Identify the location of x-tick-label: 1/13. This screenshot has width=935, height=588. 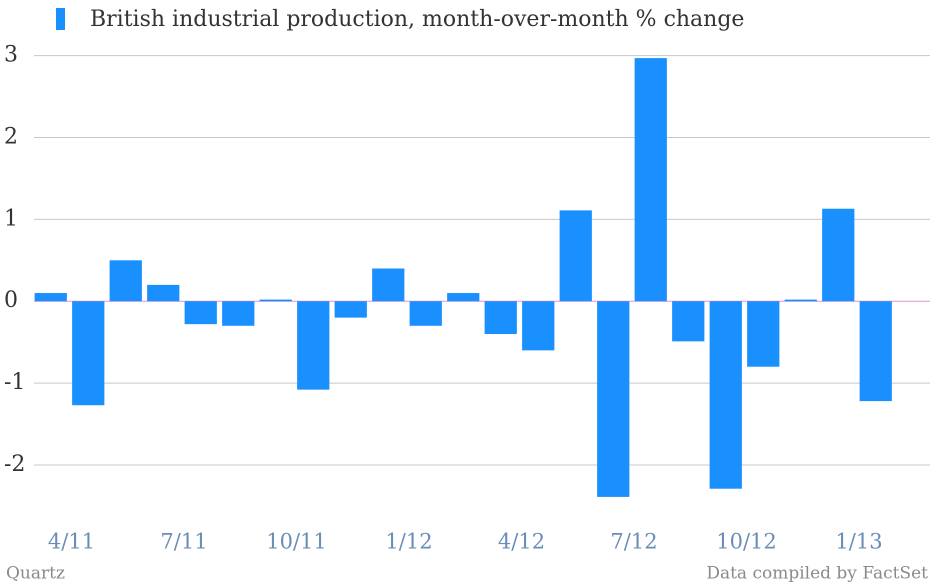
(858, 542).